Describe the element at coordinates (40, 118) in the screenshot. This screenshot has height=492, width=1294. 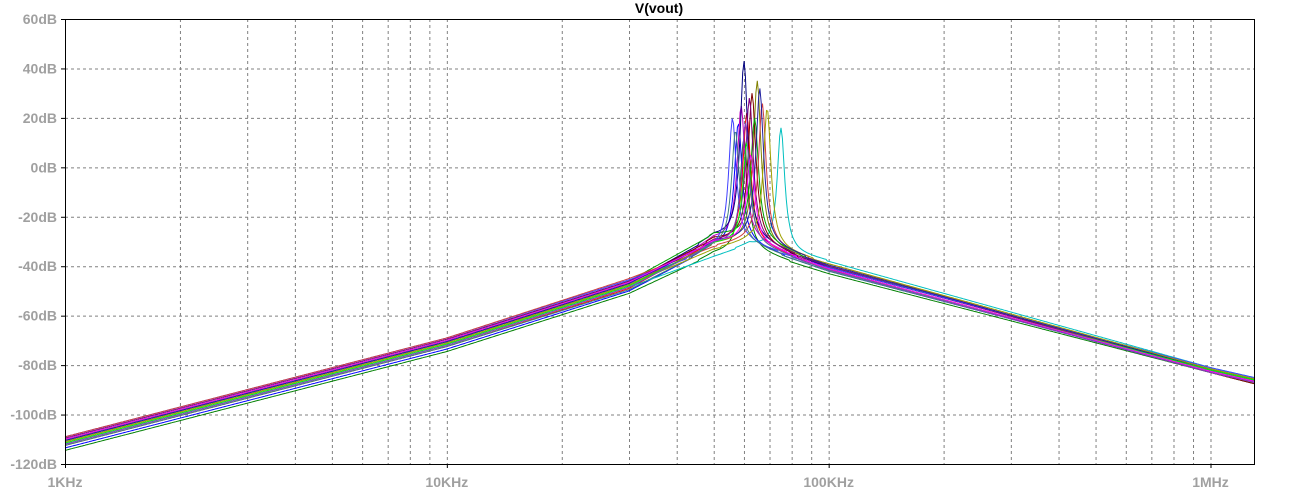
I see `y-tick-label: 20dB` at that location.